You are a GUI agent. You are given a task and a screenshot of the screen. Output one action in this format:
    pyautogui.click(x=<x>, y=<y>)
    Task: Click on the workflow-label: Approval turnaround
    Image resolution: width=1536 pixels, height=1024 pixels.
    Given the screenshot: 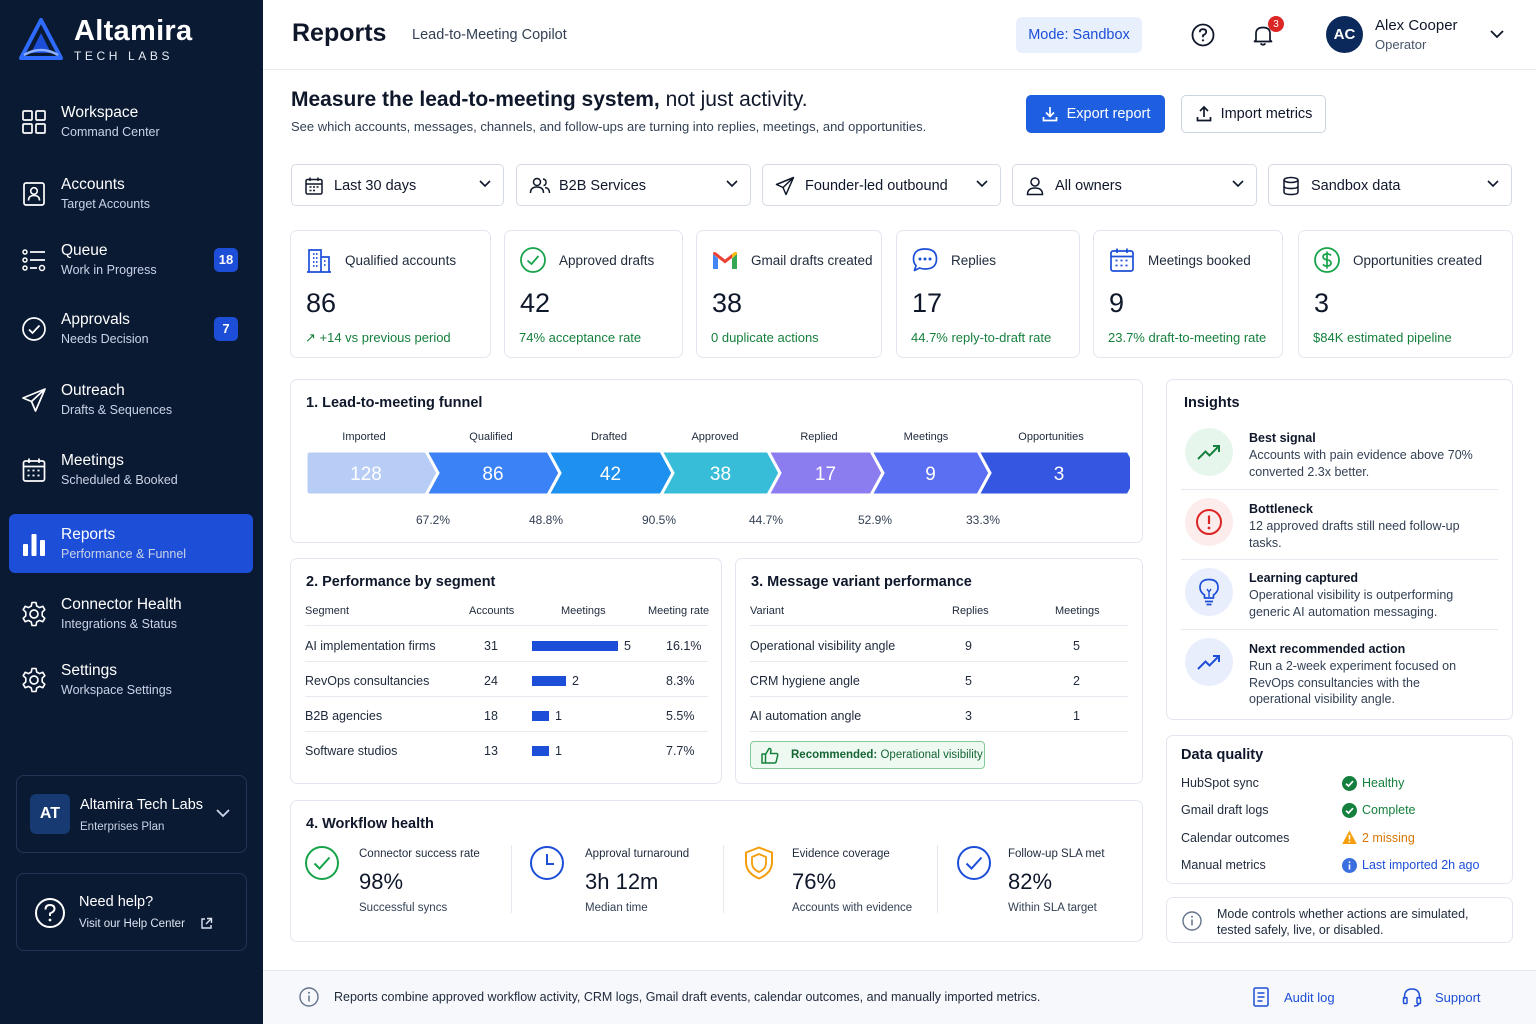 What is the action you would take?
    pyautogui.click(x=637, y=854)
    